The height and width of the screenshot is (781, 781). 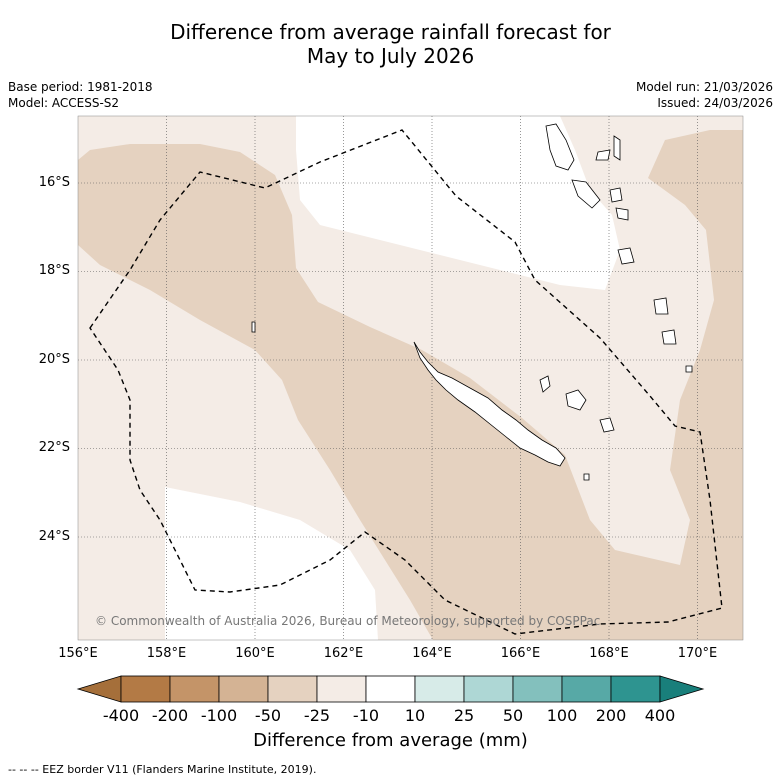 I want to click on loyalty-island-mare, so click(x=607, y=425).